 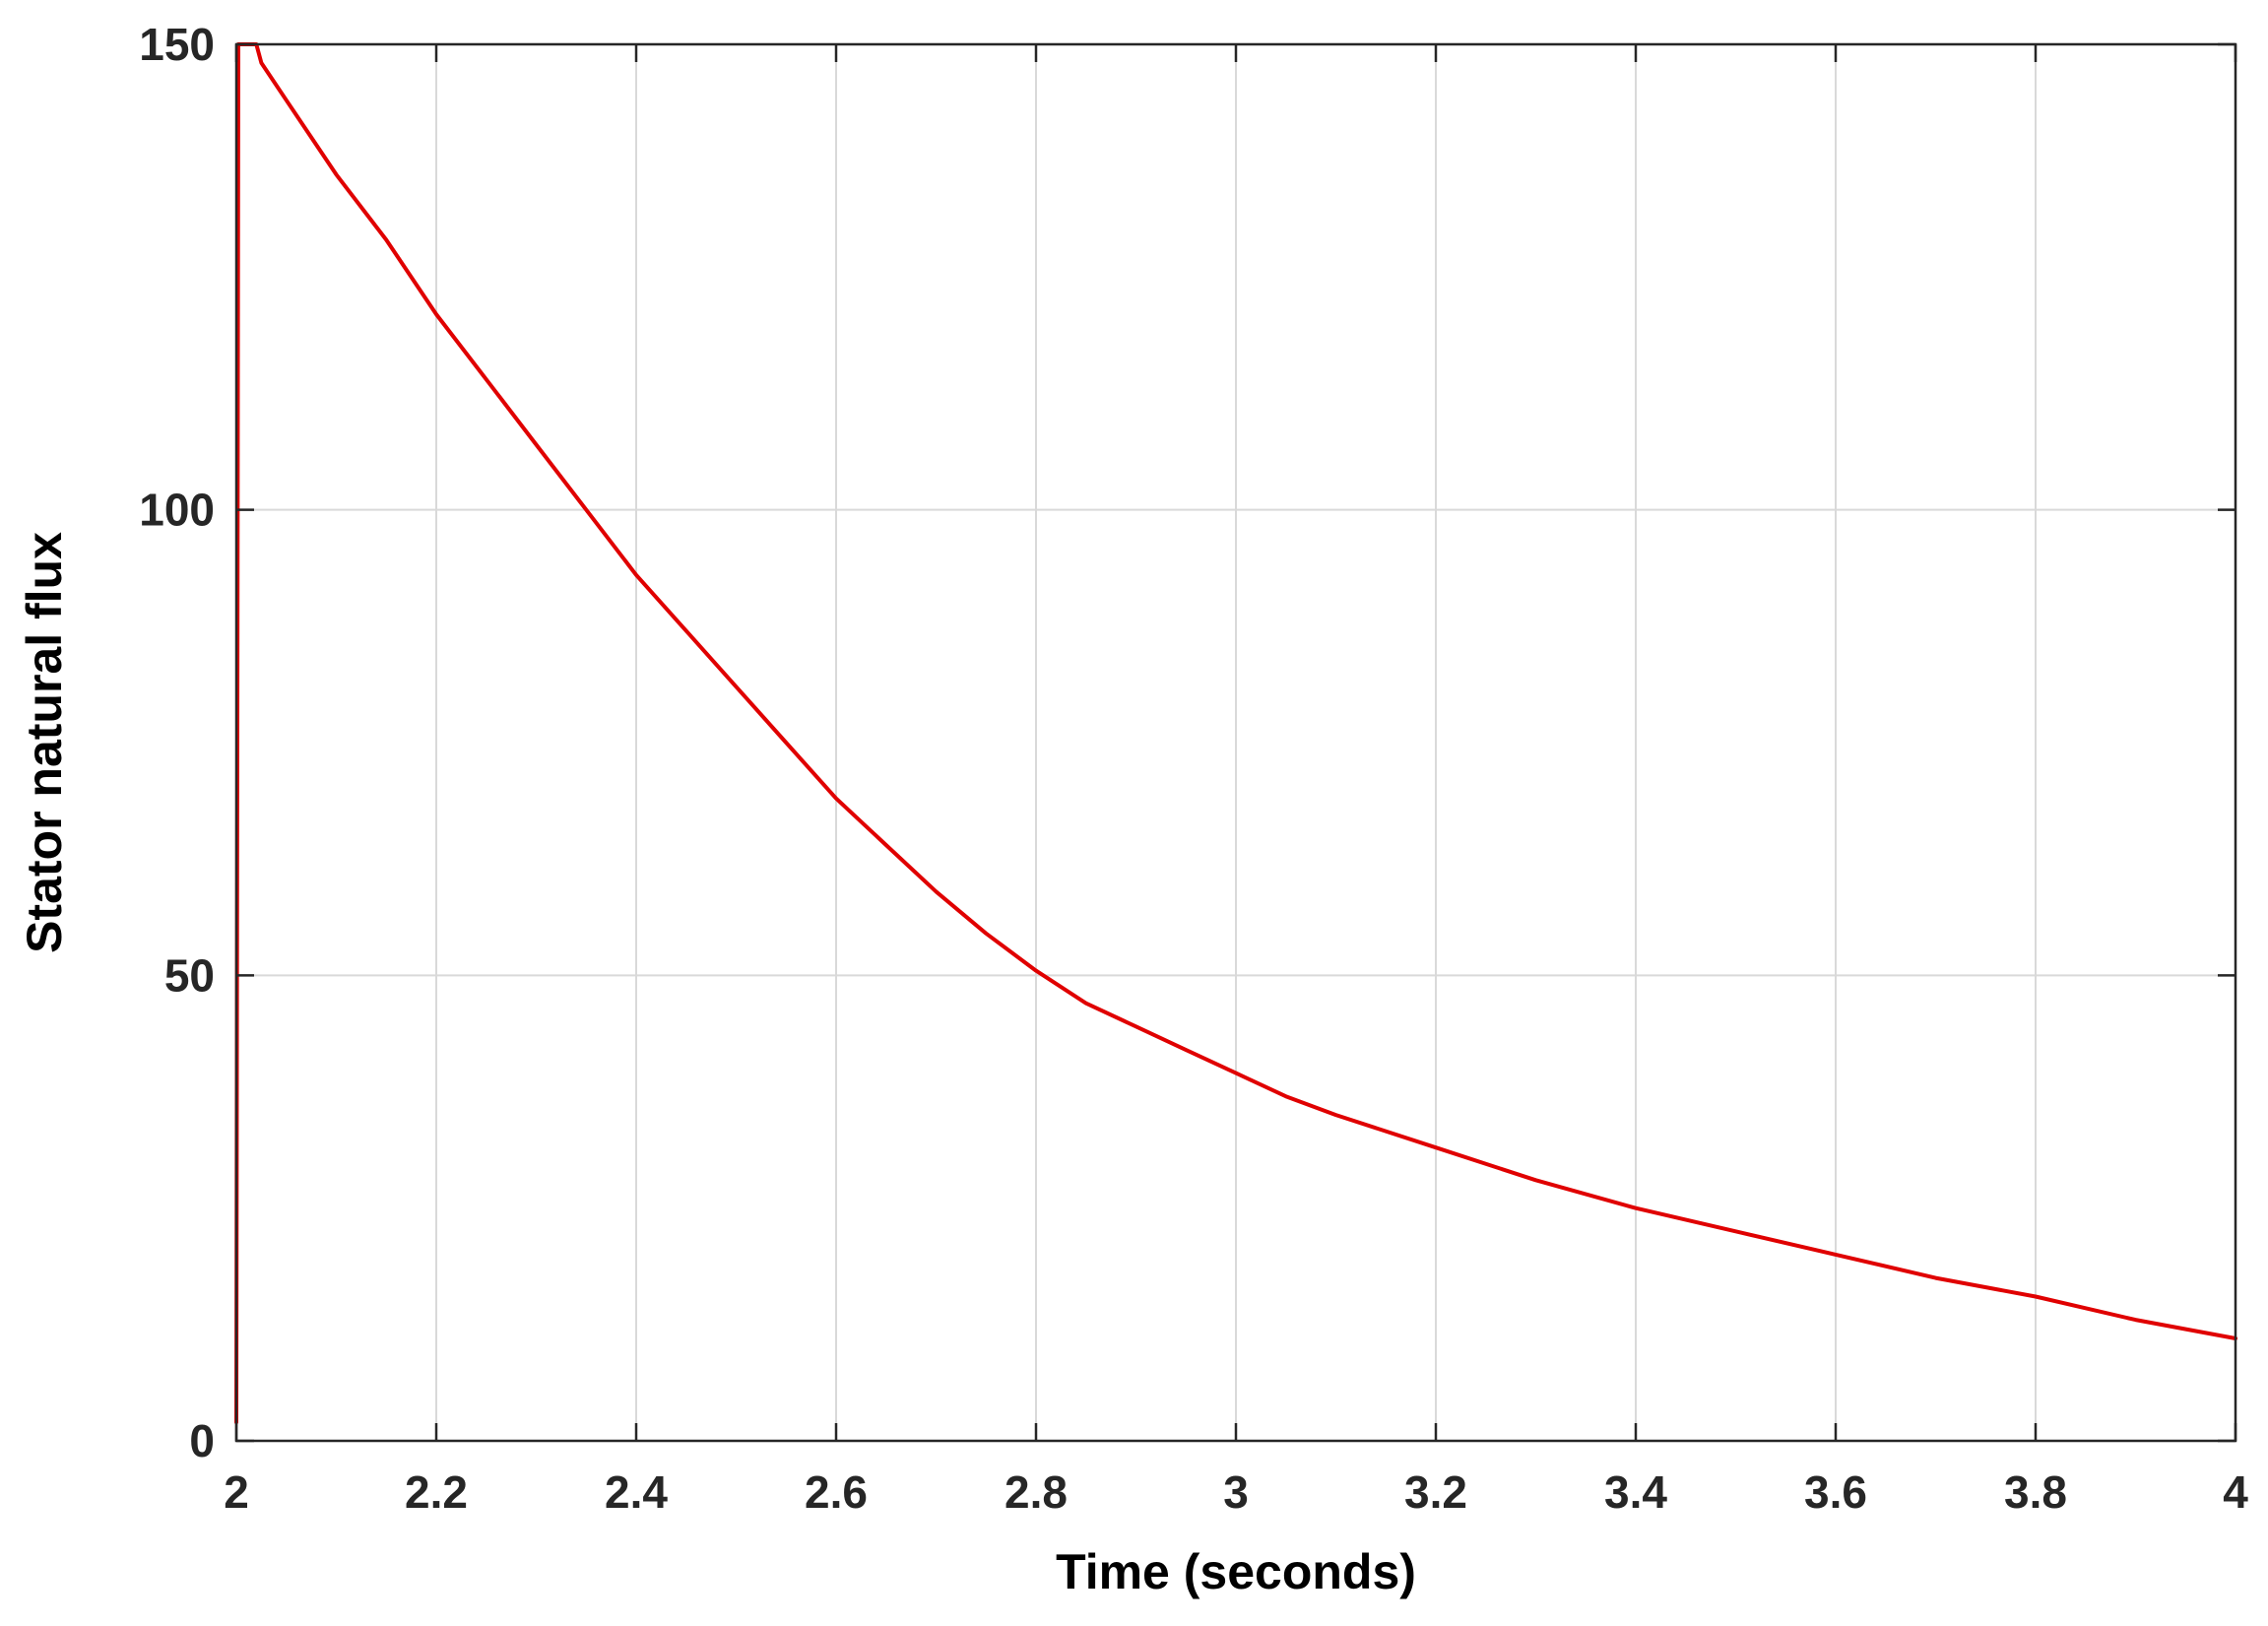 What do you see at coordinates (1635, 1492) in the screenshot?
I see `x-tick-label: 3.4` at bounding box center [1635, 1492].